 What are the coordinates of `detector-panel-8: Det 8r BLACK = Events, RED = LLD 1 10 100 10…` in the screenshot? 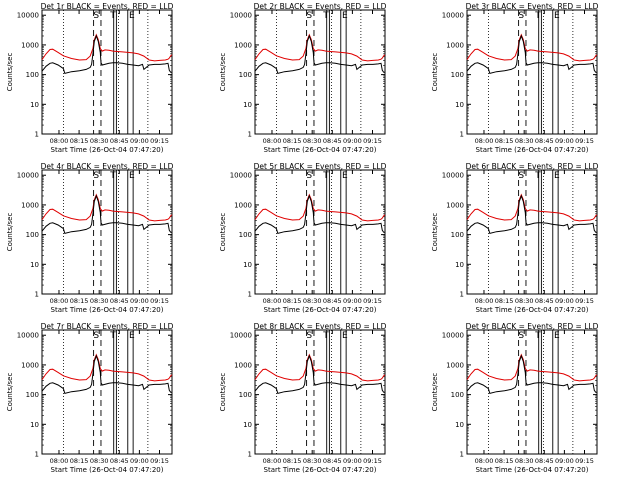 It's located at (303, 398).